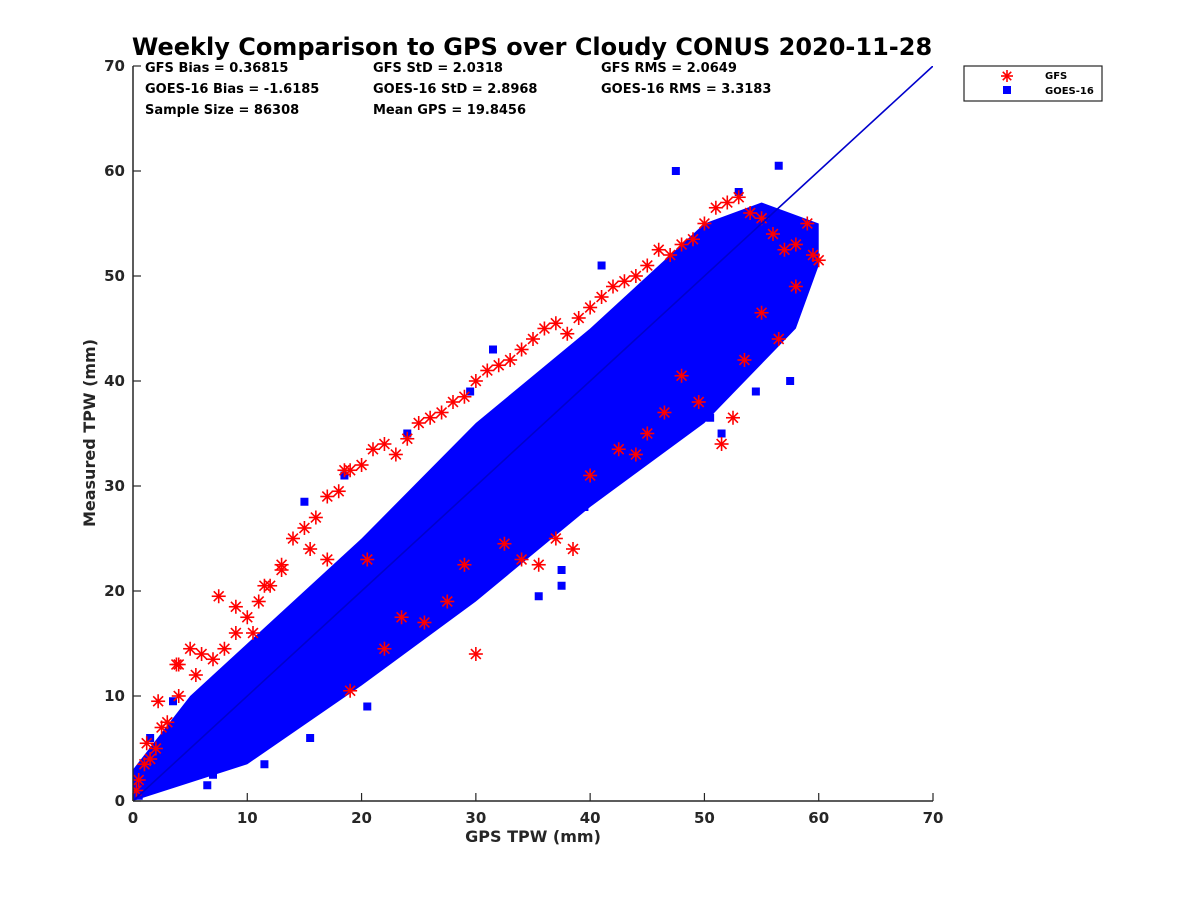 The width and height of the screenshot is (1200, 904). I want to click on x-tick-label: 50, so click(704, 818).